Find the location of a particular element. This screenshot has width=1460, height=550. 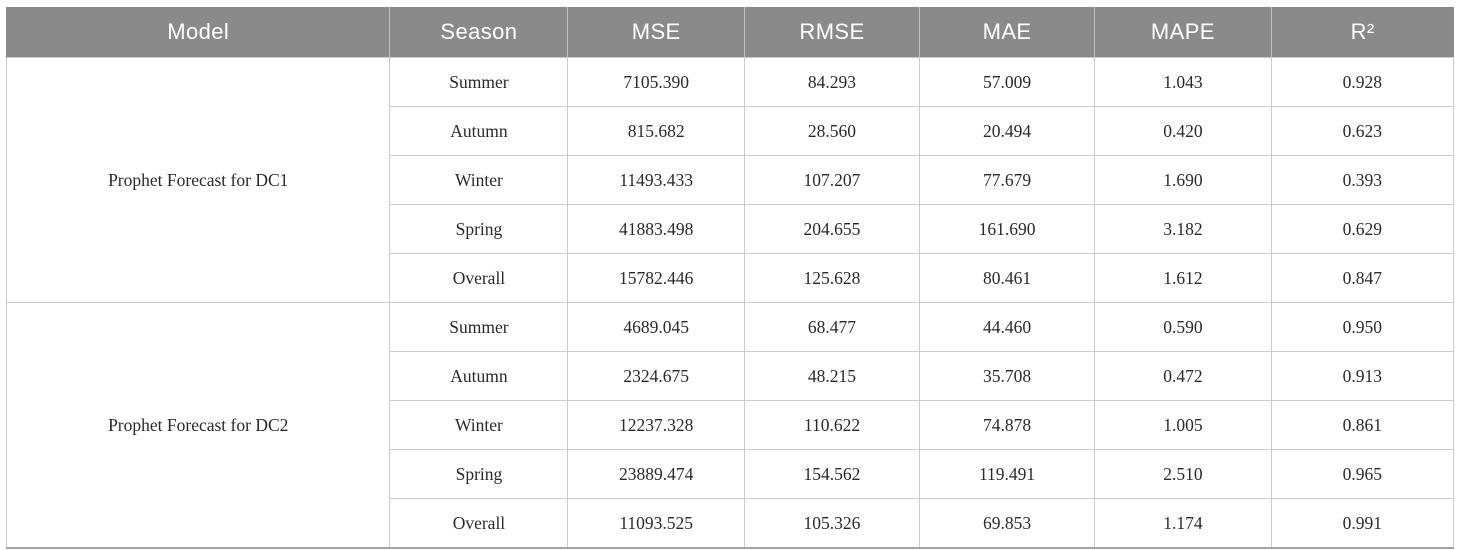

r2-cell: 0.928 is located at coordinates (1362, 82).